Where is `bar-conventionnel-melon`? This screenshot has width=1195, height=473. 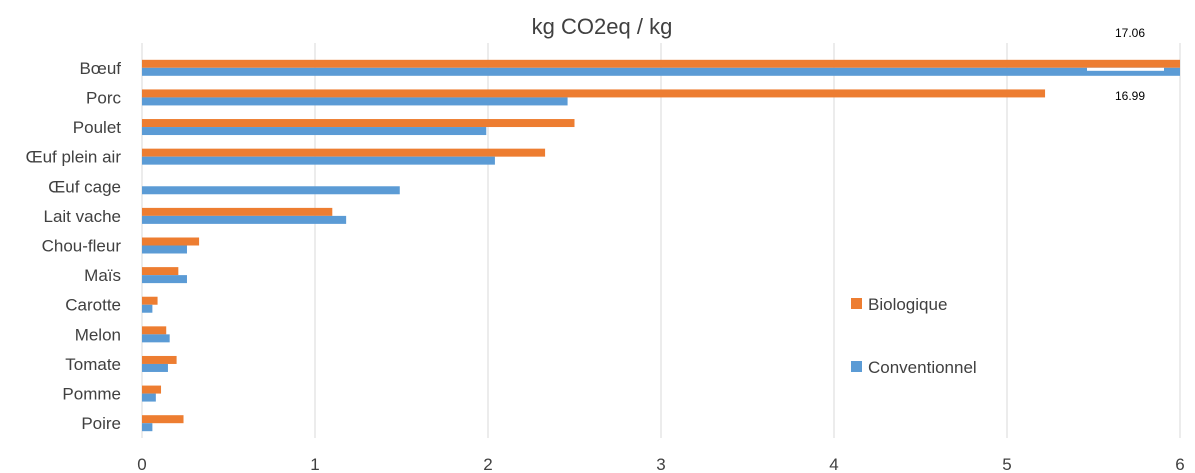
bar-conventionnel-melon is located at coordinates (156, 338).